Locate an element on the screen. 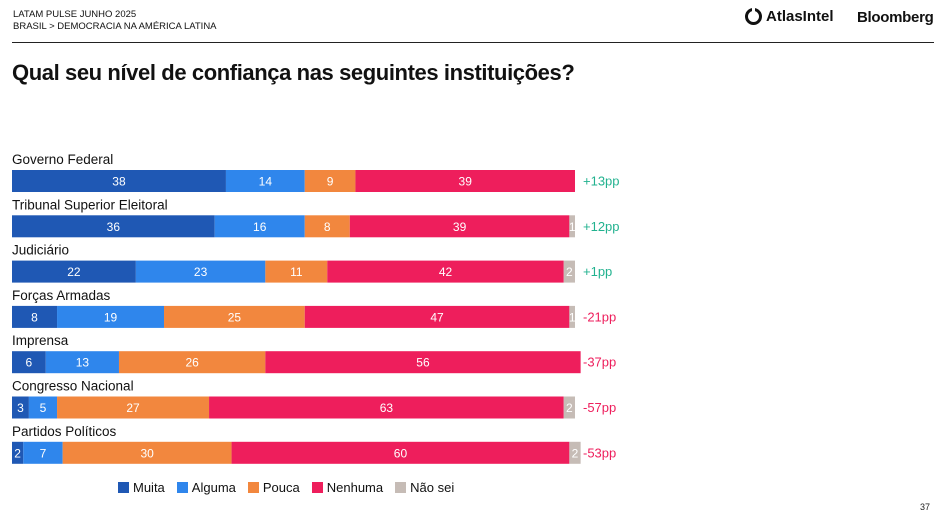 The height and width of the screenshot is (521, 944). legend-item-alguma: Alguma is located at coordinates (206, 487).